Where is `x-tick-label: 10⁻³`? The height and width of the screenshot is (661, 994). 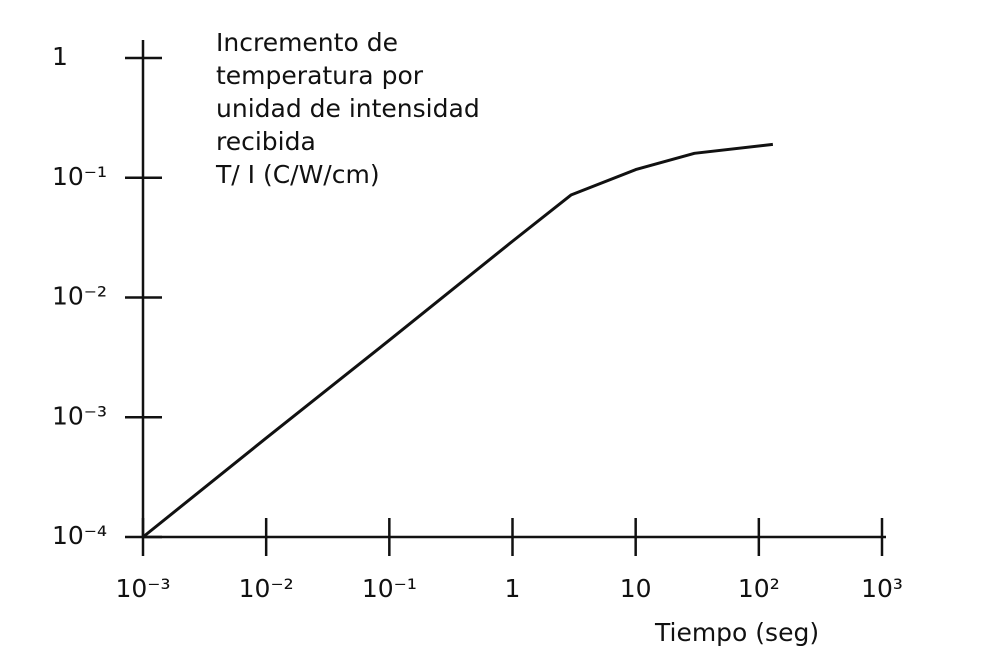 x-tick-label: 10⁻³ is located at coordinates (142, 588).